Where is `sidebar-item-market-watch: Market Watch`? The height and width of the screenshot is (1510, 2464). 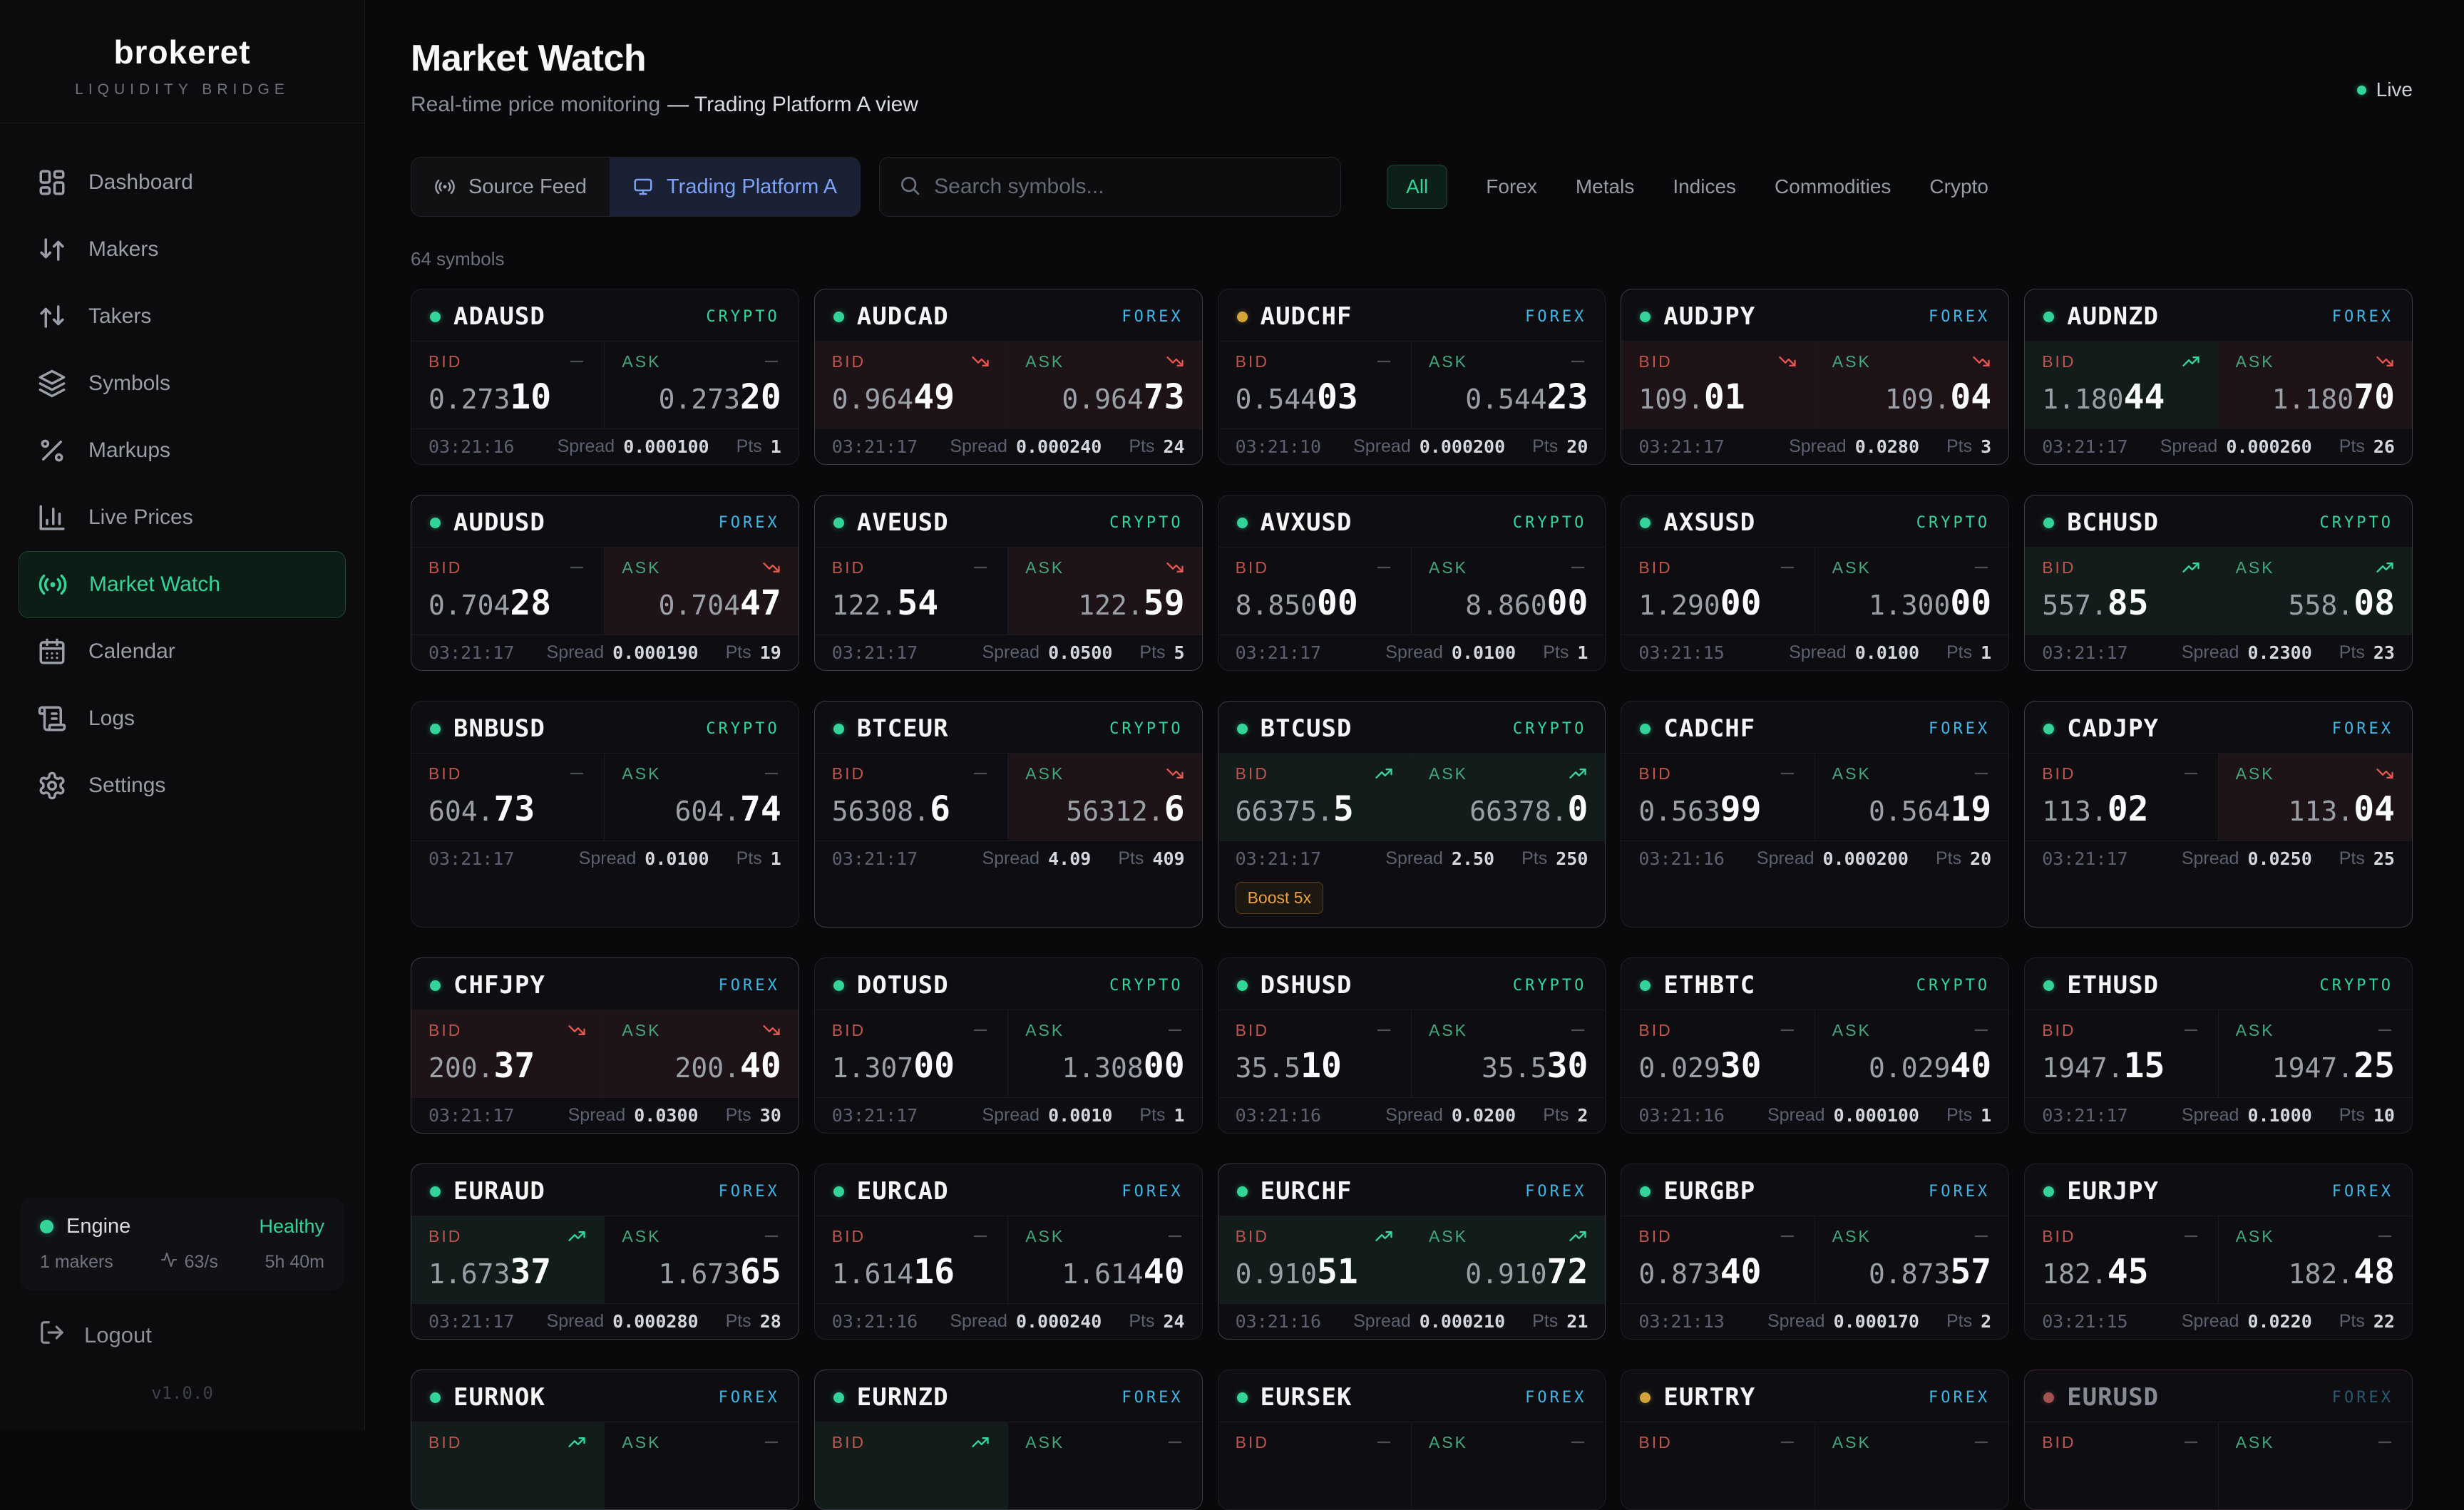
sidebar-item-market-watch: Market Watch is located at coordinates (182, 584).